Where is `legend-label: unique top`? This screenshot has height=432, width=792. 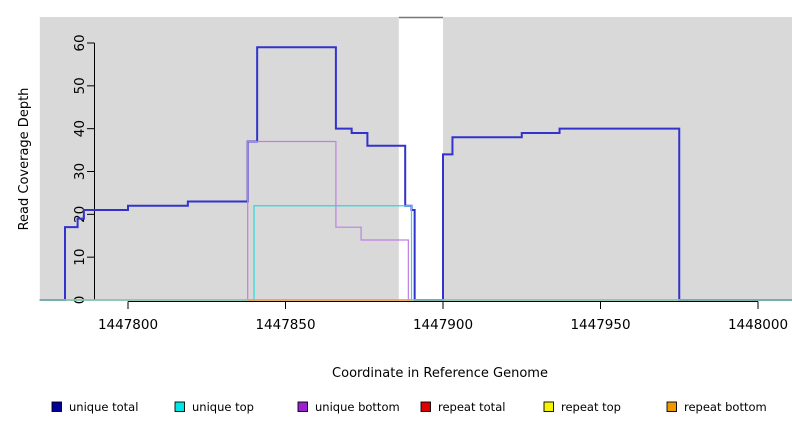 legend-label: unique top is located at coordinates (223, 407).